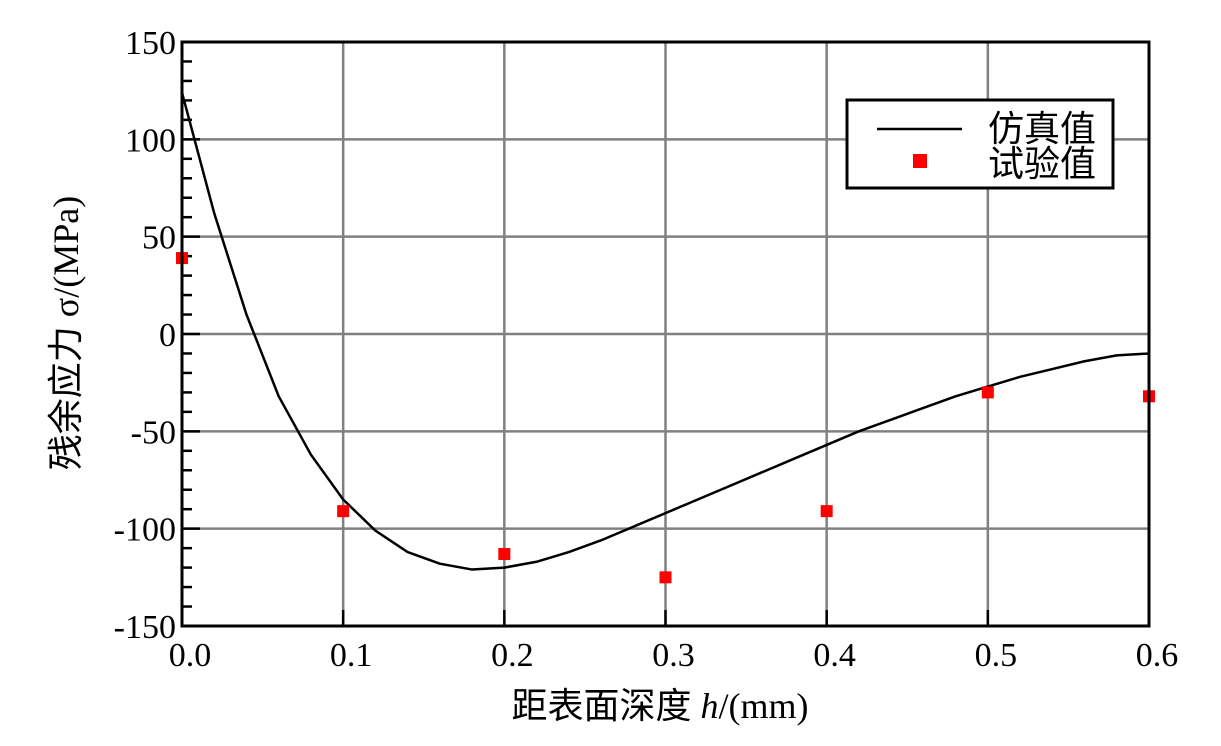 This screenshot has width=1221, height=746. I want to click on x-axis-title-prefix: 距表面深度, so click(606, 706).